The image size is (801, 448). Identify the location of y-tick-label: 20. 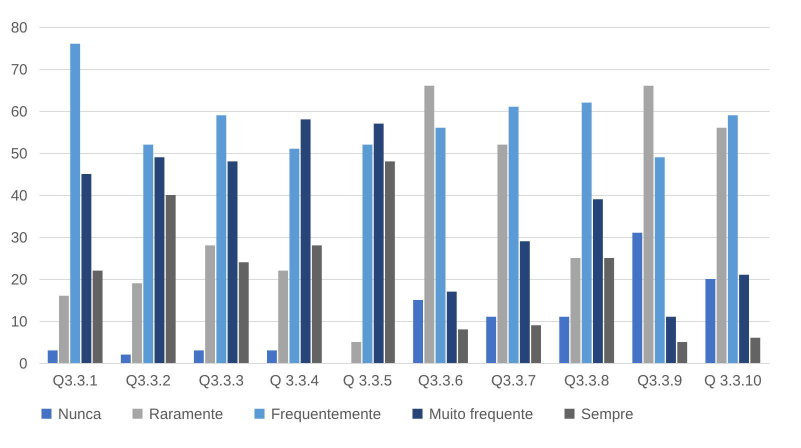
(19, 280).